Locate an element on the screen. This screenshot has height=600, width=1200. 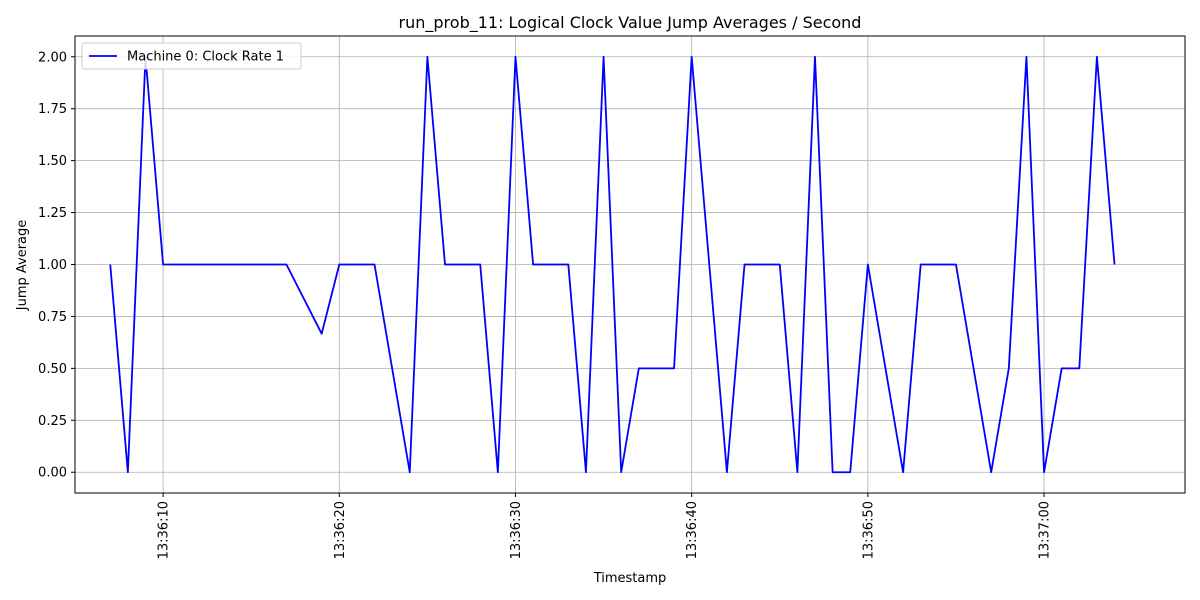
legend-box is located at coordinates (191, 56).